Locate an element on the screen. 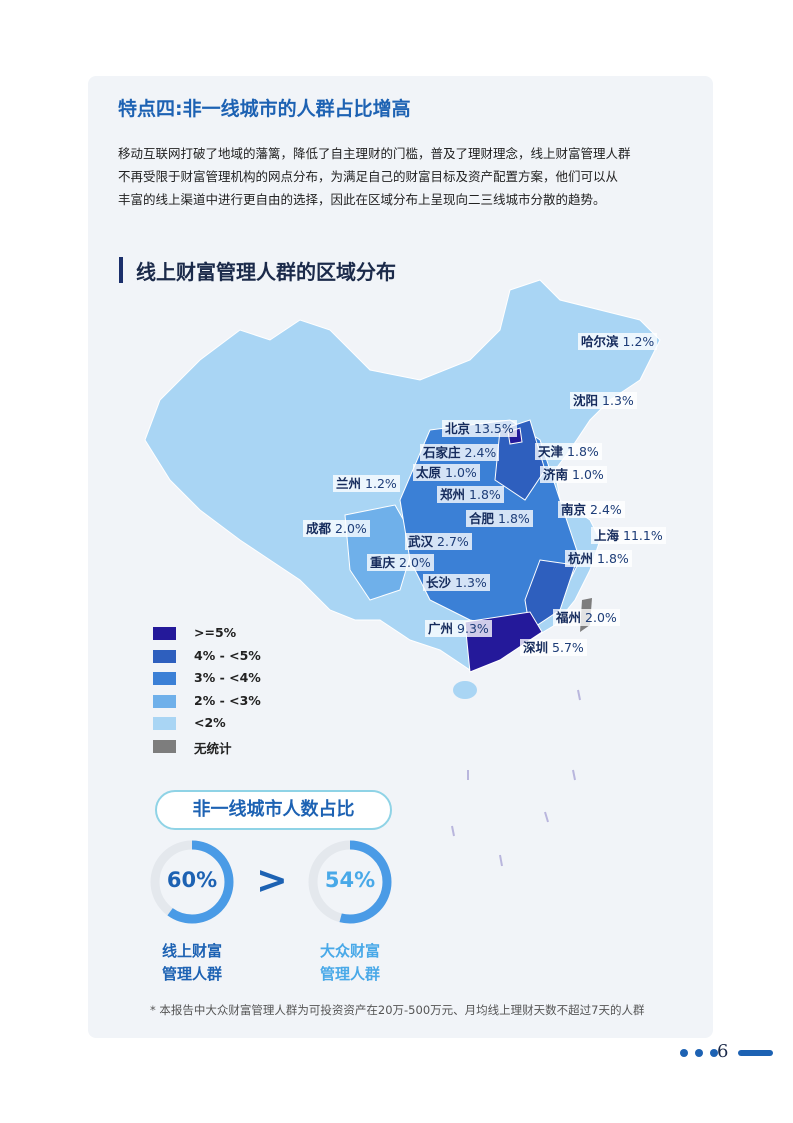 This screenshot has width=793, height=1123. city-label: 太原 1.0% is located at coordinates (446, 472).